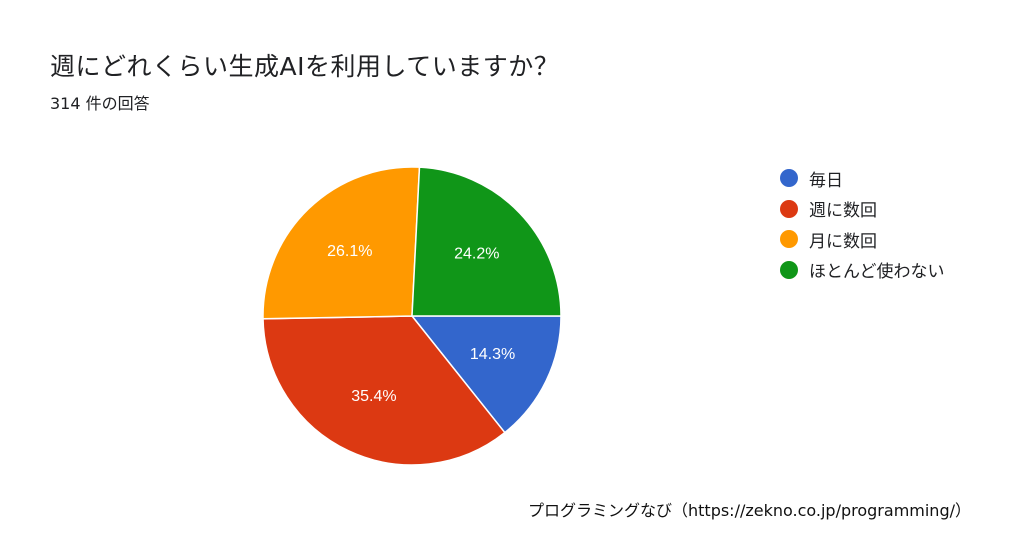 The height and width of the screenshot is (538, 1024). Describe the element at coordinates (826, 180) in the screenshot. I see `legend-label-daily: 毎日` at that location.